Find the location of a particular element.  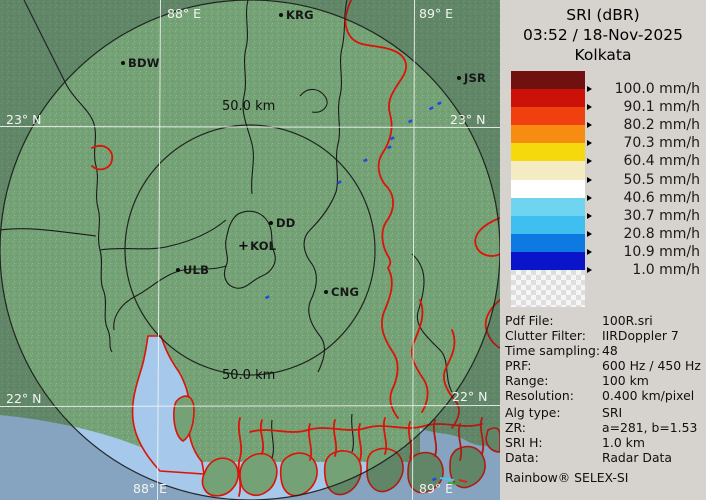

city-label-bdw: BDW is located at coordinates (140, 63).